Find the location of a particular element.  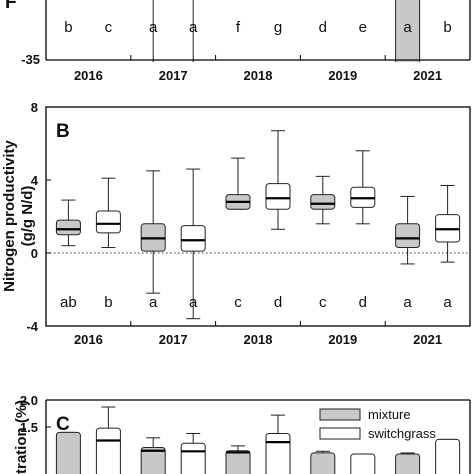

panel-a: b c a a f g d e a b F is located at coordinates (238, 31).